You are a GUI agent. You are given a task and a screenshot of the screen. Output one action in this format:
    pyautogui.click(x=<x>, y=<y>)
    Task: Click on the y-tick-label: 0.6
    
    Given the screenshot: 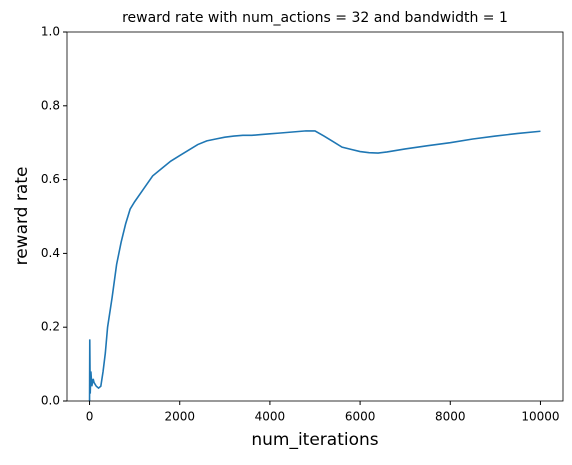 What is the action you would take?
    pyautogui.click(x=50, y=179)
    